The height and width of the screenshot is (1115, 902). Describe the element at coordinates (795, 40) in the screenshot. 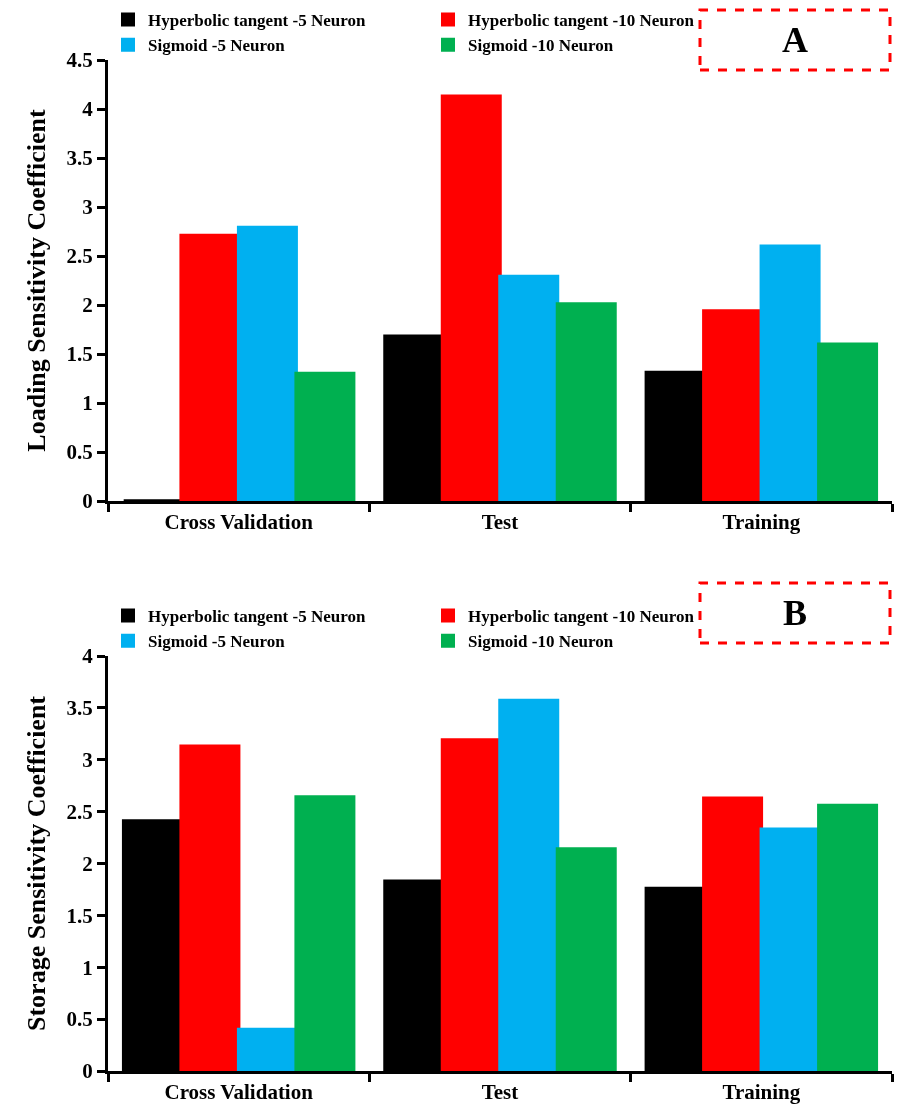

I see `annotation: A` at that location.